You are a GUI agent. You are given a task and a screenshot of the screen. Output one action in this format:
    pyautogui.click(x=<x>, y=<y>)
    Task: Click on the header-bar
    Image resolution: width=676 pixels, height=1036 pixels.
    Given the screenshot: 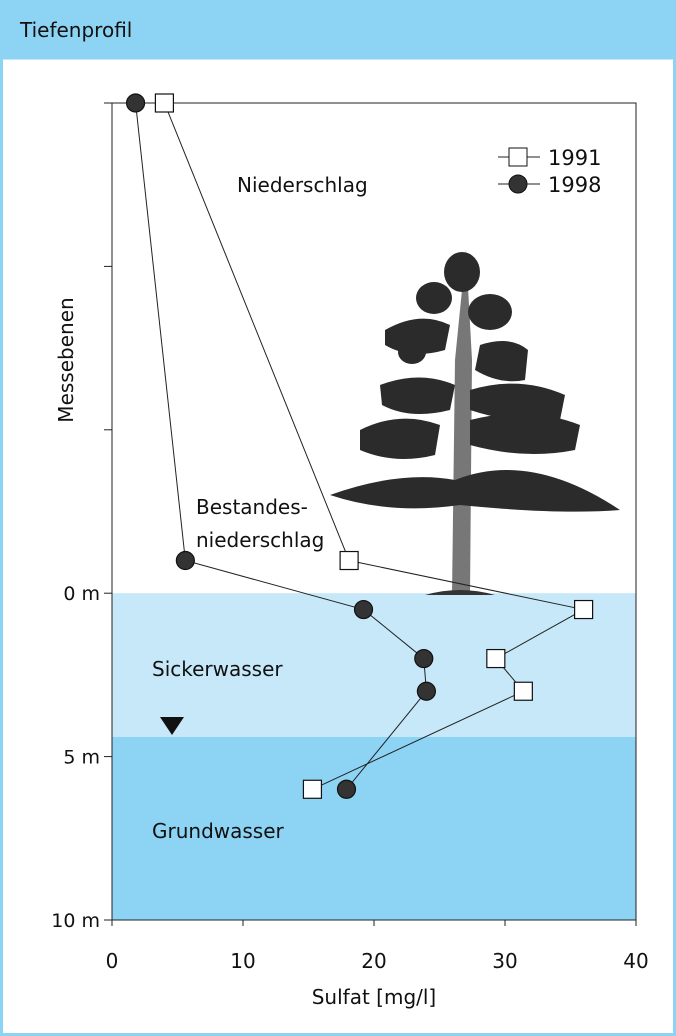 What is the action you would take?
    pyautogui.click(x=338, y=29)
    